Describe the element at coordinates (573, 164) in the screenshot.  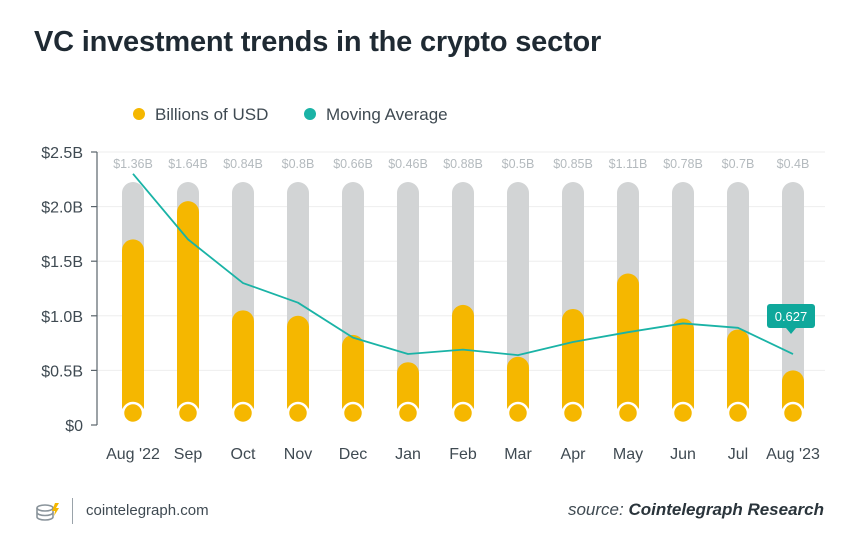
I see `bar-data-label: $0.85B` at that location.